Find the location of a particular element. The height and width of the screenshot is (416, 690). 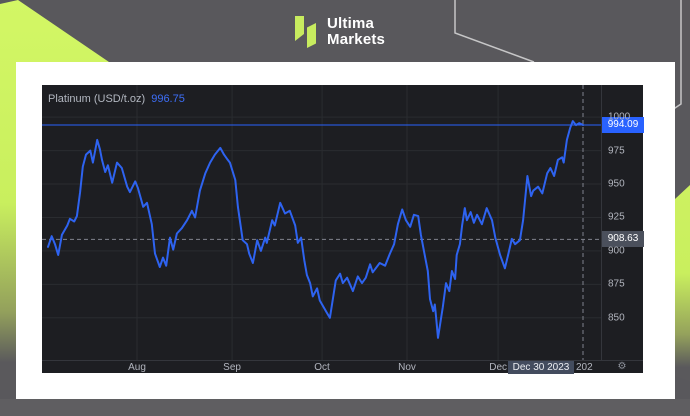

axis-settings-gear-icon: ⚙ is located at coordinates (622, 366).